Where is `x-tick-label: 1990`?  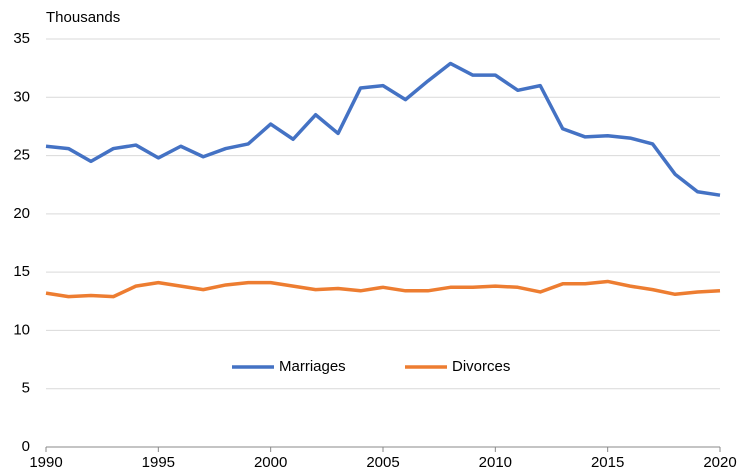 x-tick-label: 1990 is located at coordinates (45, 462).